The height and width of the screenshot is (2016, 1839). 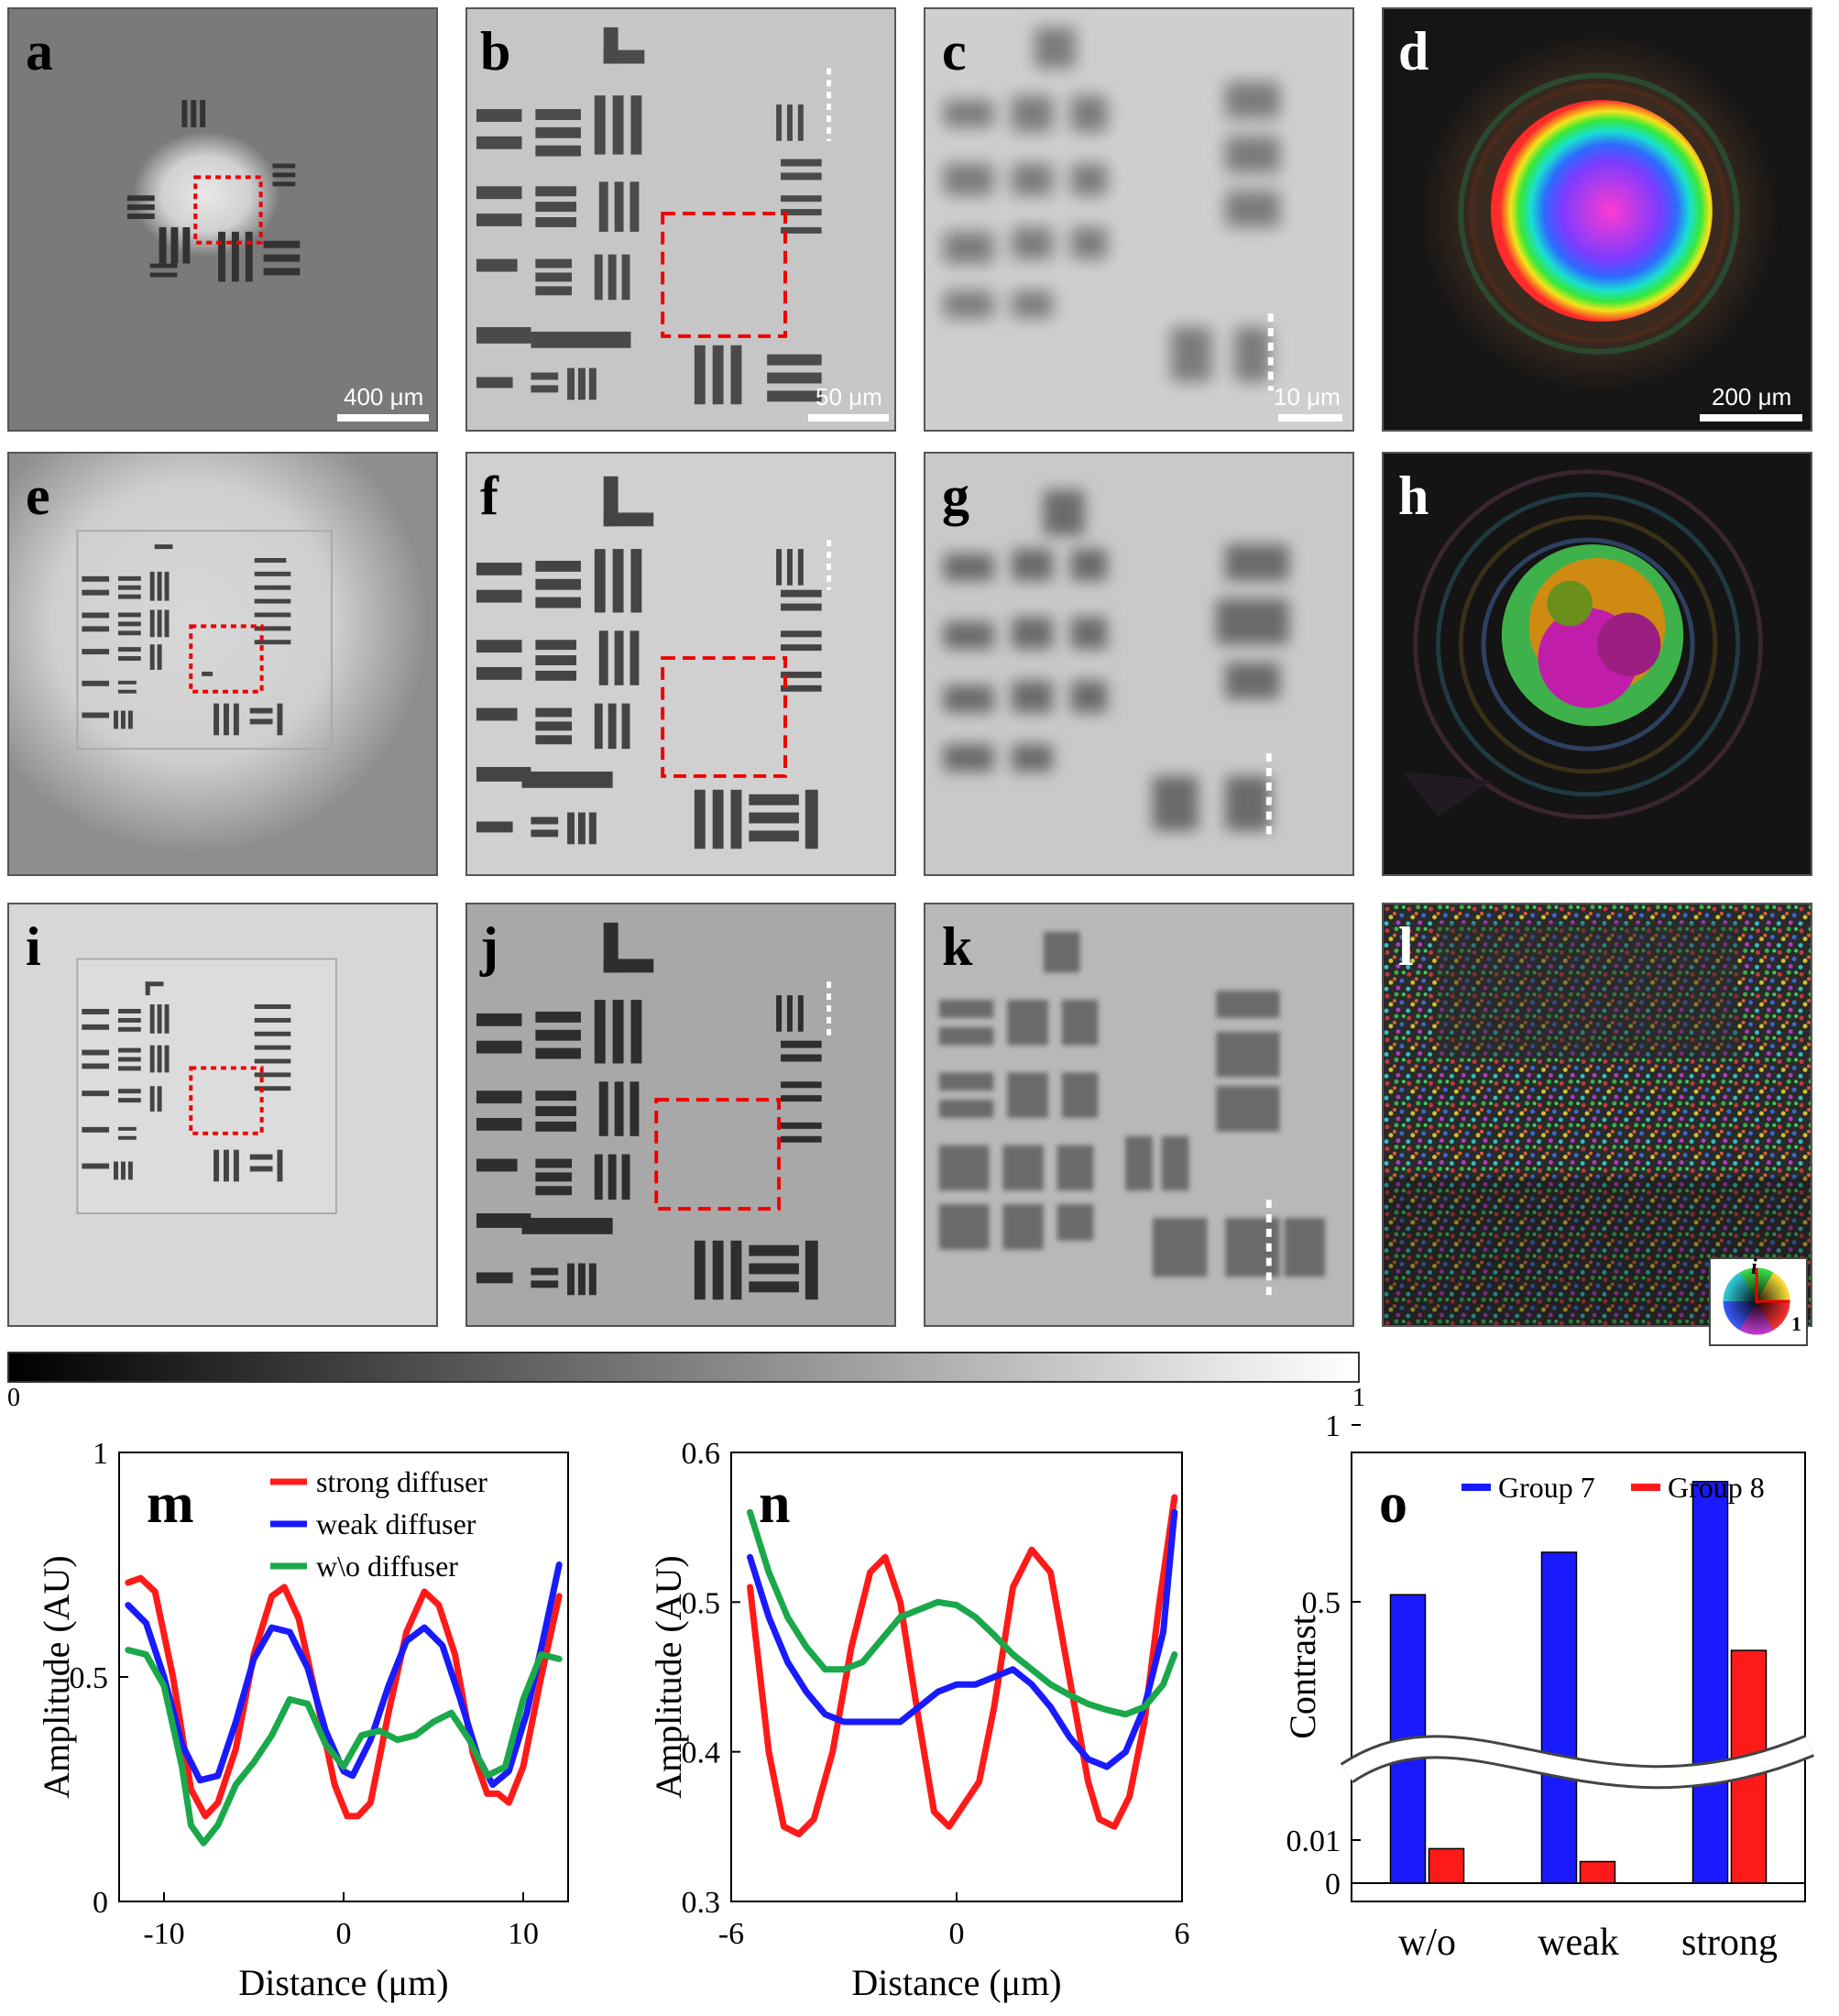 I want to click on x-tick-label-n: 6, so click(x=1182, y=1934).